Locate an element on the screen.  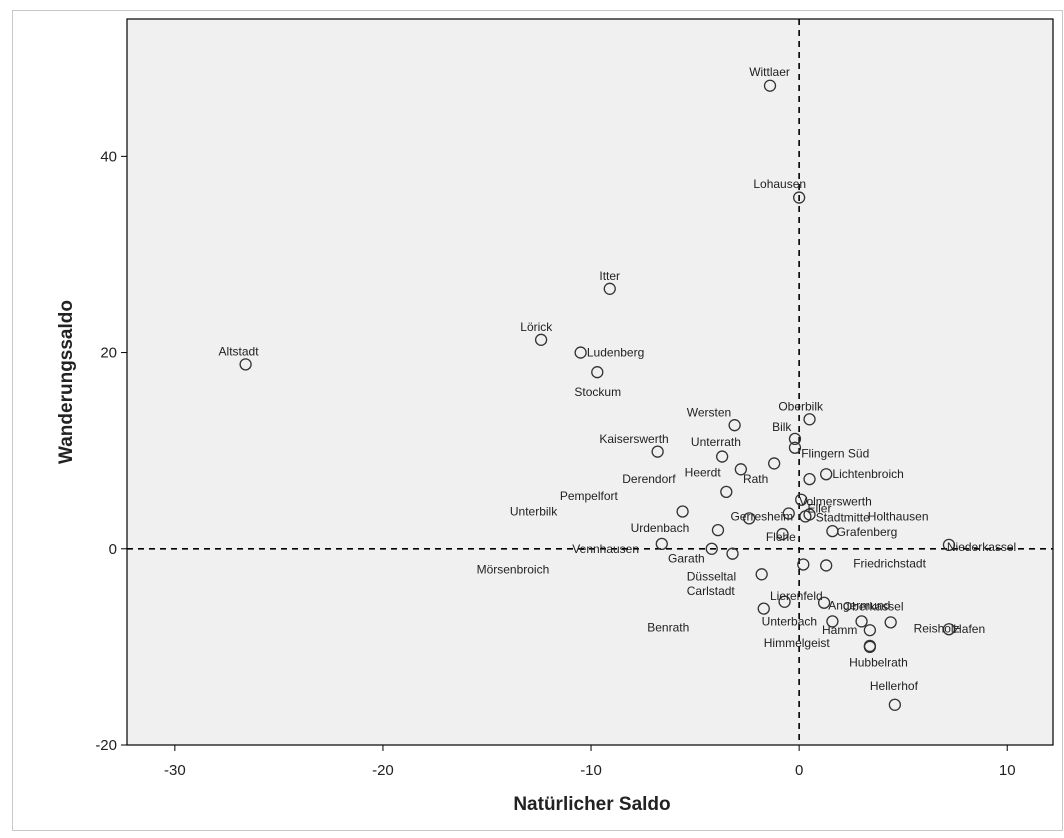
point-label: Pempelfort is located at coordinates (589, 496).